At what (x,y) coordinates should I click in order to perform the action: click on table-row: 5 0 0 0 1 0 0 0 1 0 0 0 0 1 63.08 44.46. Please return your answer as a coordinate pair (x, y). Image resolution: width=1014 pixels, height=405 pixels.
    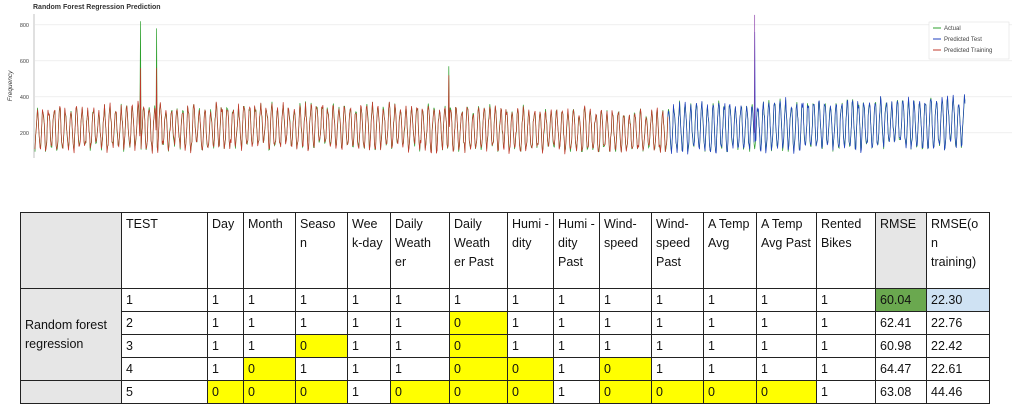
    Looking at the image, I should click on (505, 392).